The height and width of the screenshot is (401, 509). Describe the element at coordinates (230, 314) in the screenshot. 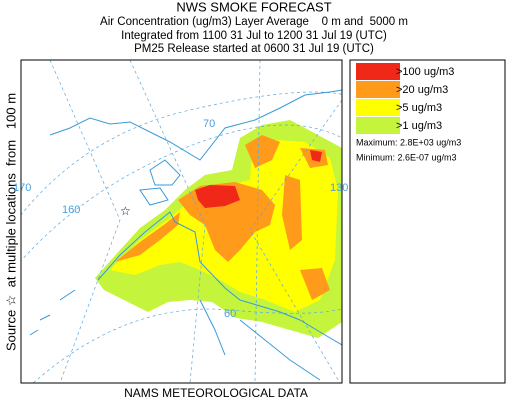

I see `map-label: 60` at that location.